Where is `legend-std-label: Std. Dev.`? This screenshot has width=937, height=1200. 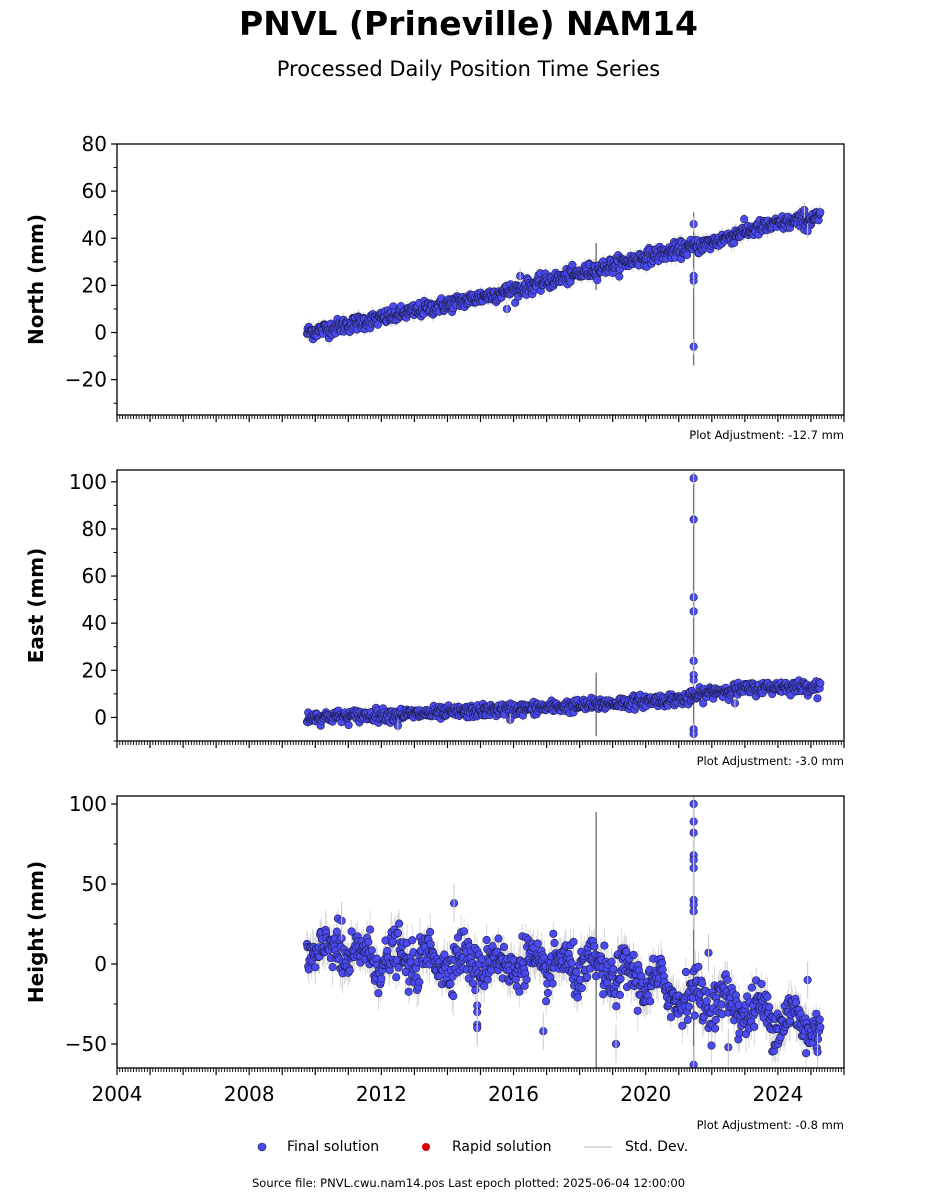
legend-std-label: Std. Dev. is located at coordinates (657, 1147).